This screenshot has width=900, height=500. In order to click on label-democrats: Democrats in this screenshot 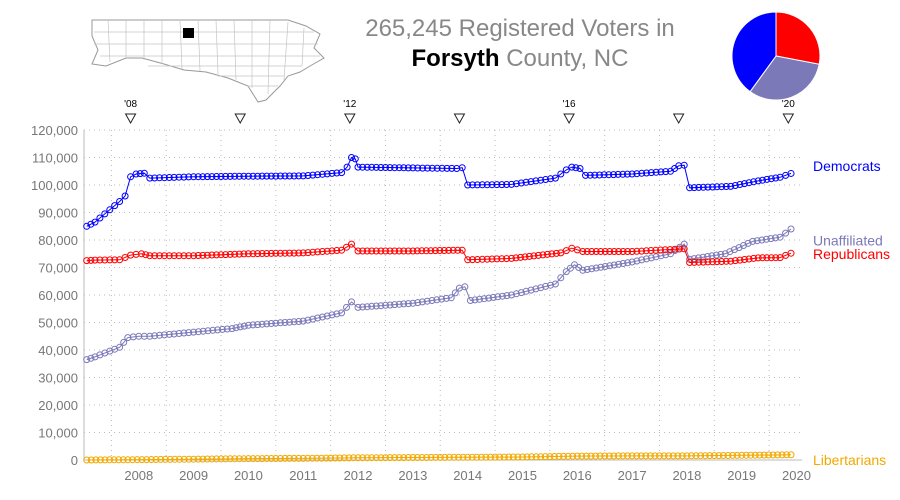, I will do `click(847, 166)`.